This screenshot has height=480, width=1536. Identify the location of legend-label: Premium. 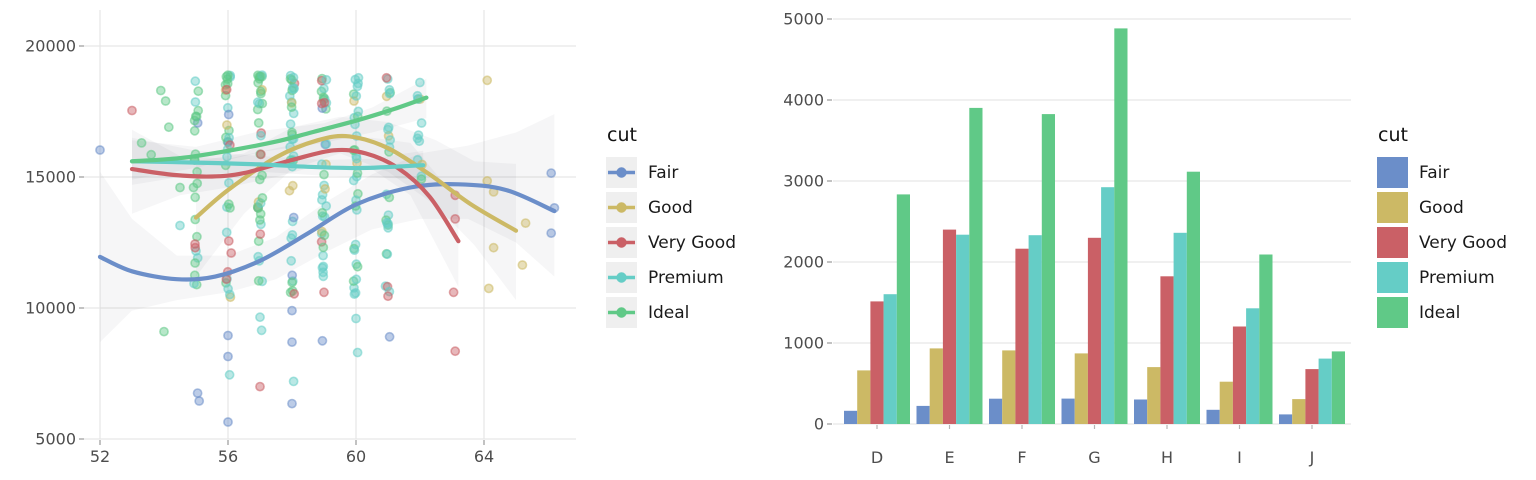
(686, 277).